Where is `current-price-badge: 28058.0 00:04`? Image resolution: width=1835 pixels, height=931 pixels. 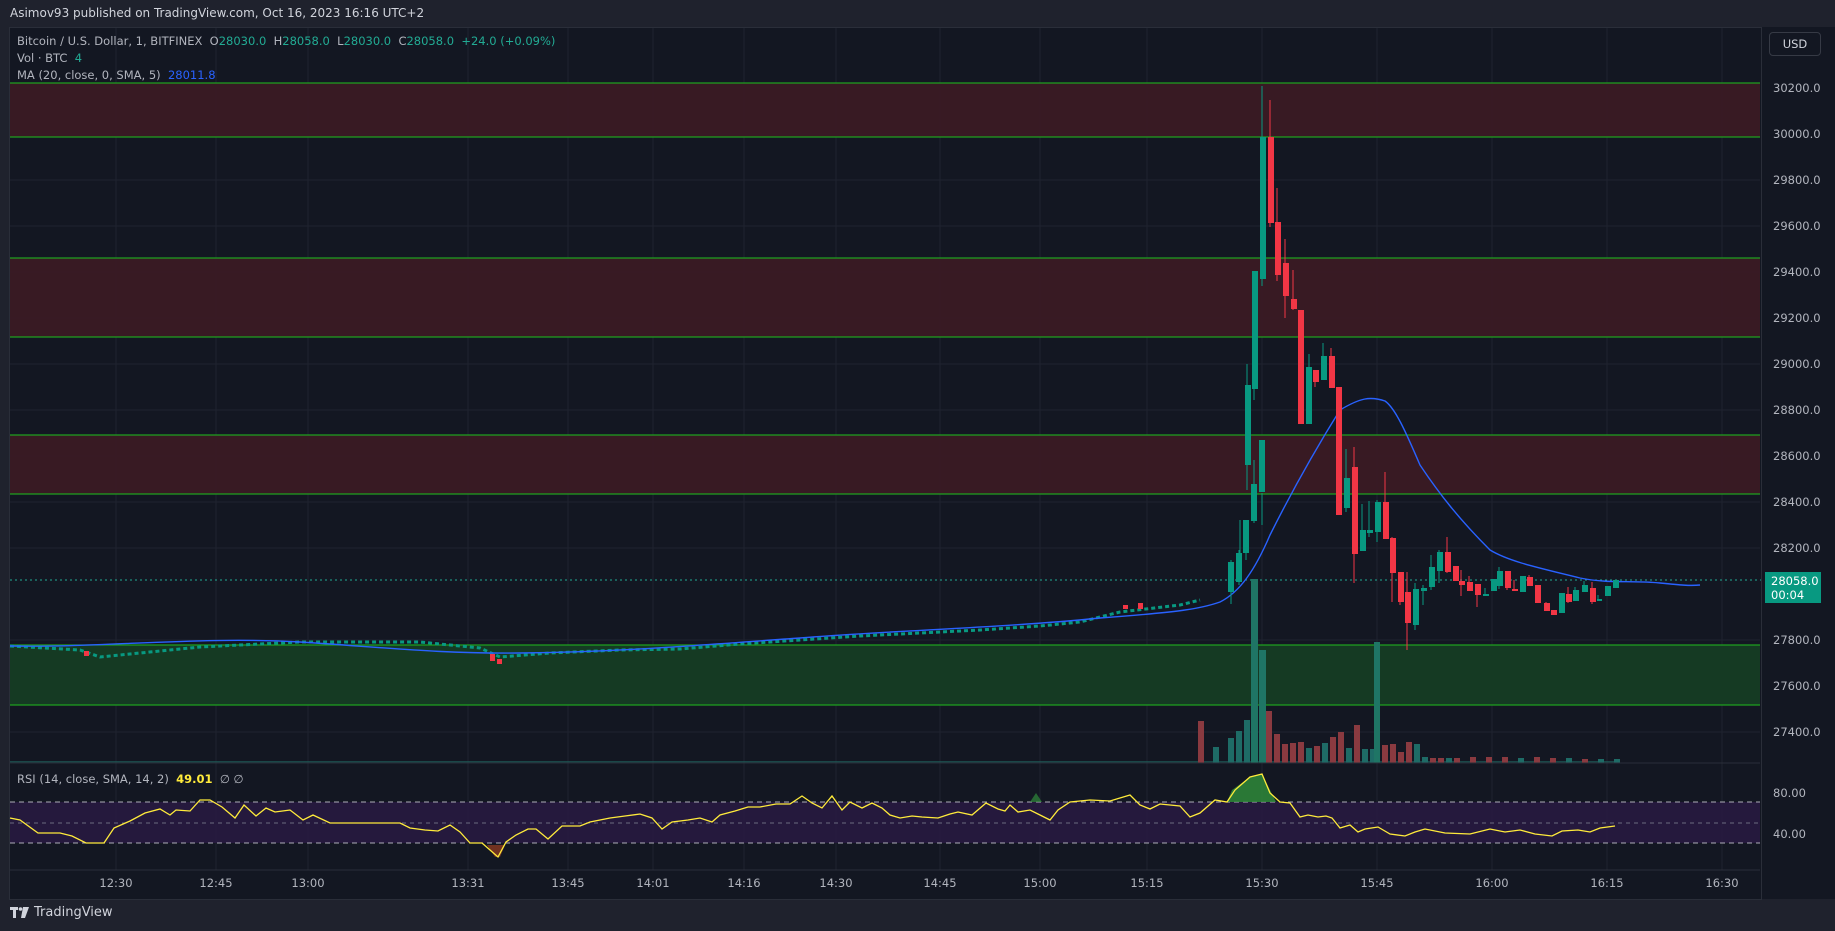
current-price-badge: 28058.0 00:04 is located at coordinates (1793, 587).